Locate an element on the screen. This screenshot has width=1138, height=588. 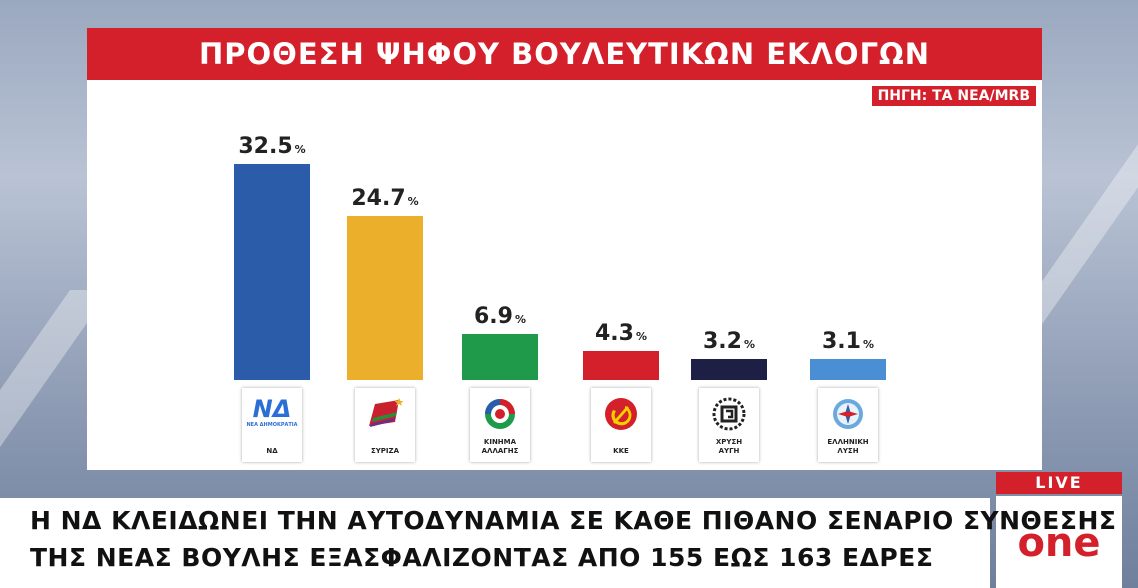
party-name-line: ΚΚΕ is located at coordinates (621, 451).